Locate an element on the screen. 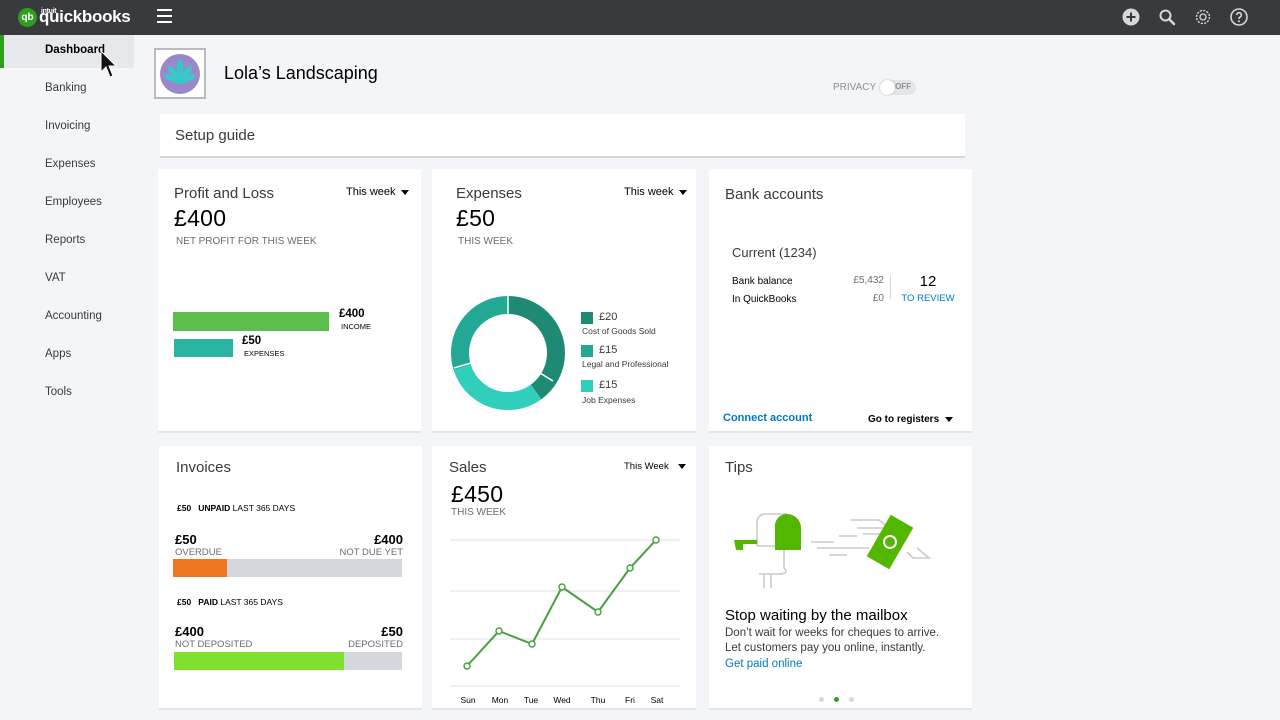 The height and width of the screenshot is (720, 1280). tip-headline: Stop waiting by the mailbox is located at coordinates (816, 615).